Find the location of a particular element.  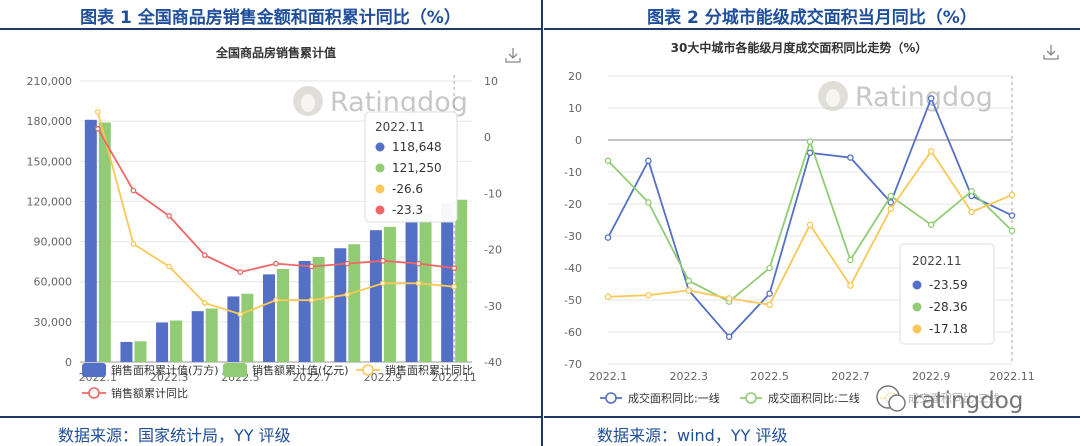

tooltip-value: -17.18 is located at coordinates (948, 329).